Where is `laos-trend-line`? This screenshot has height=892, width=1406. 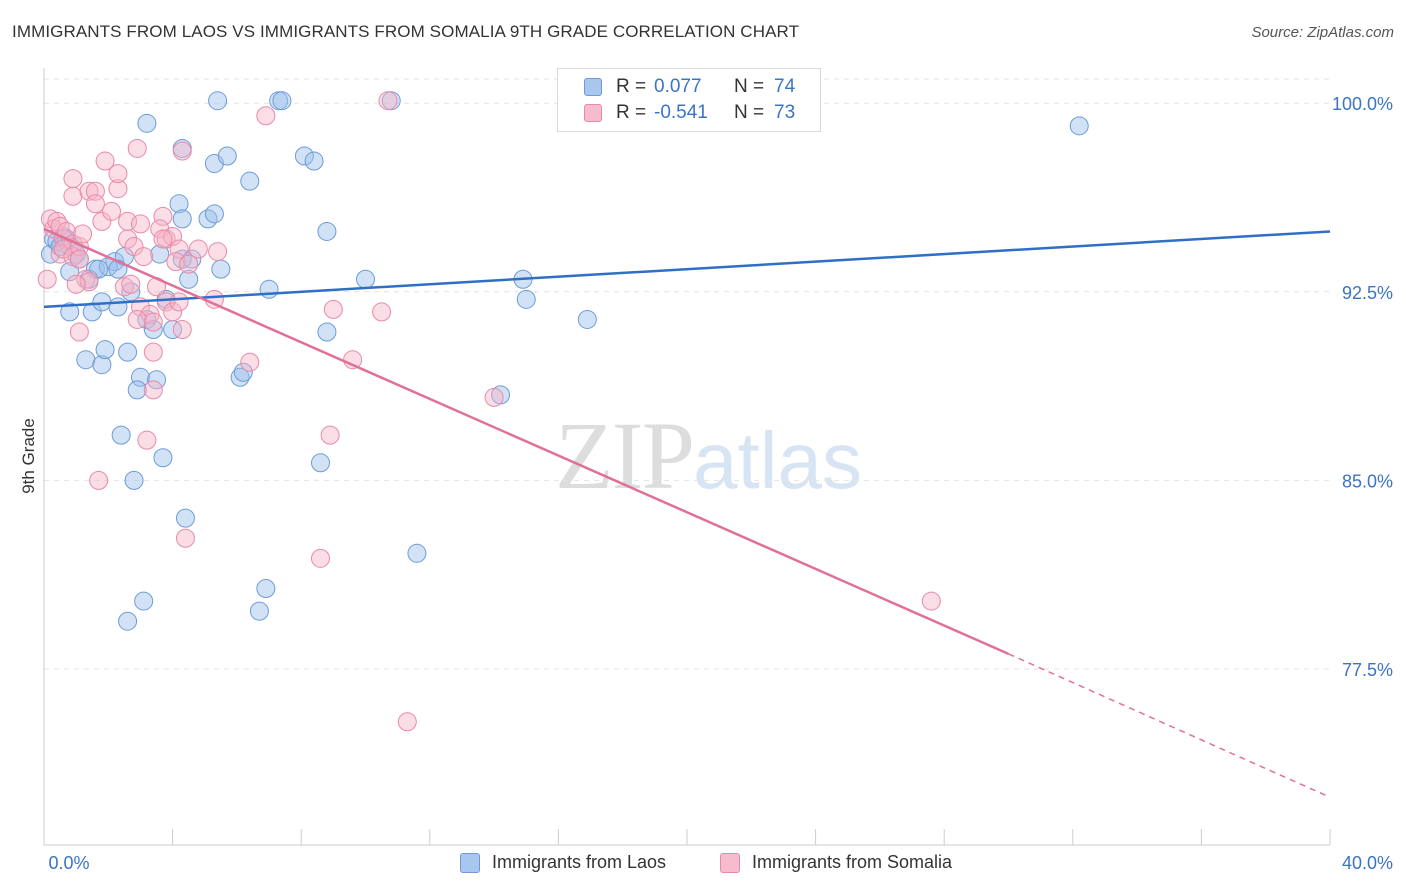
laos-trend-line is located at coordinates (687, 269).